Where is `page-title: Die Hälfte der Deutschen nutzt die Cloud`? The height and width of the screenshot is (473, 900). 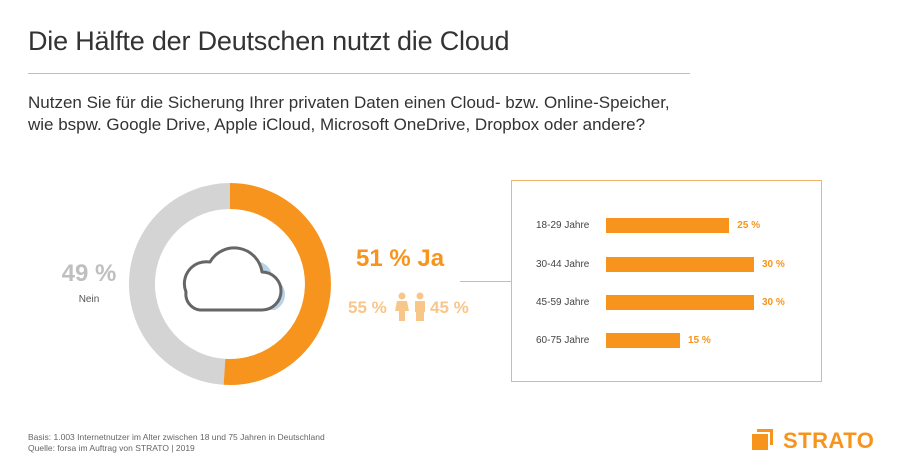
page-title: Die Hälfte der Deutschen nutzt die Cloud is located at coordinates (269, 41).